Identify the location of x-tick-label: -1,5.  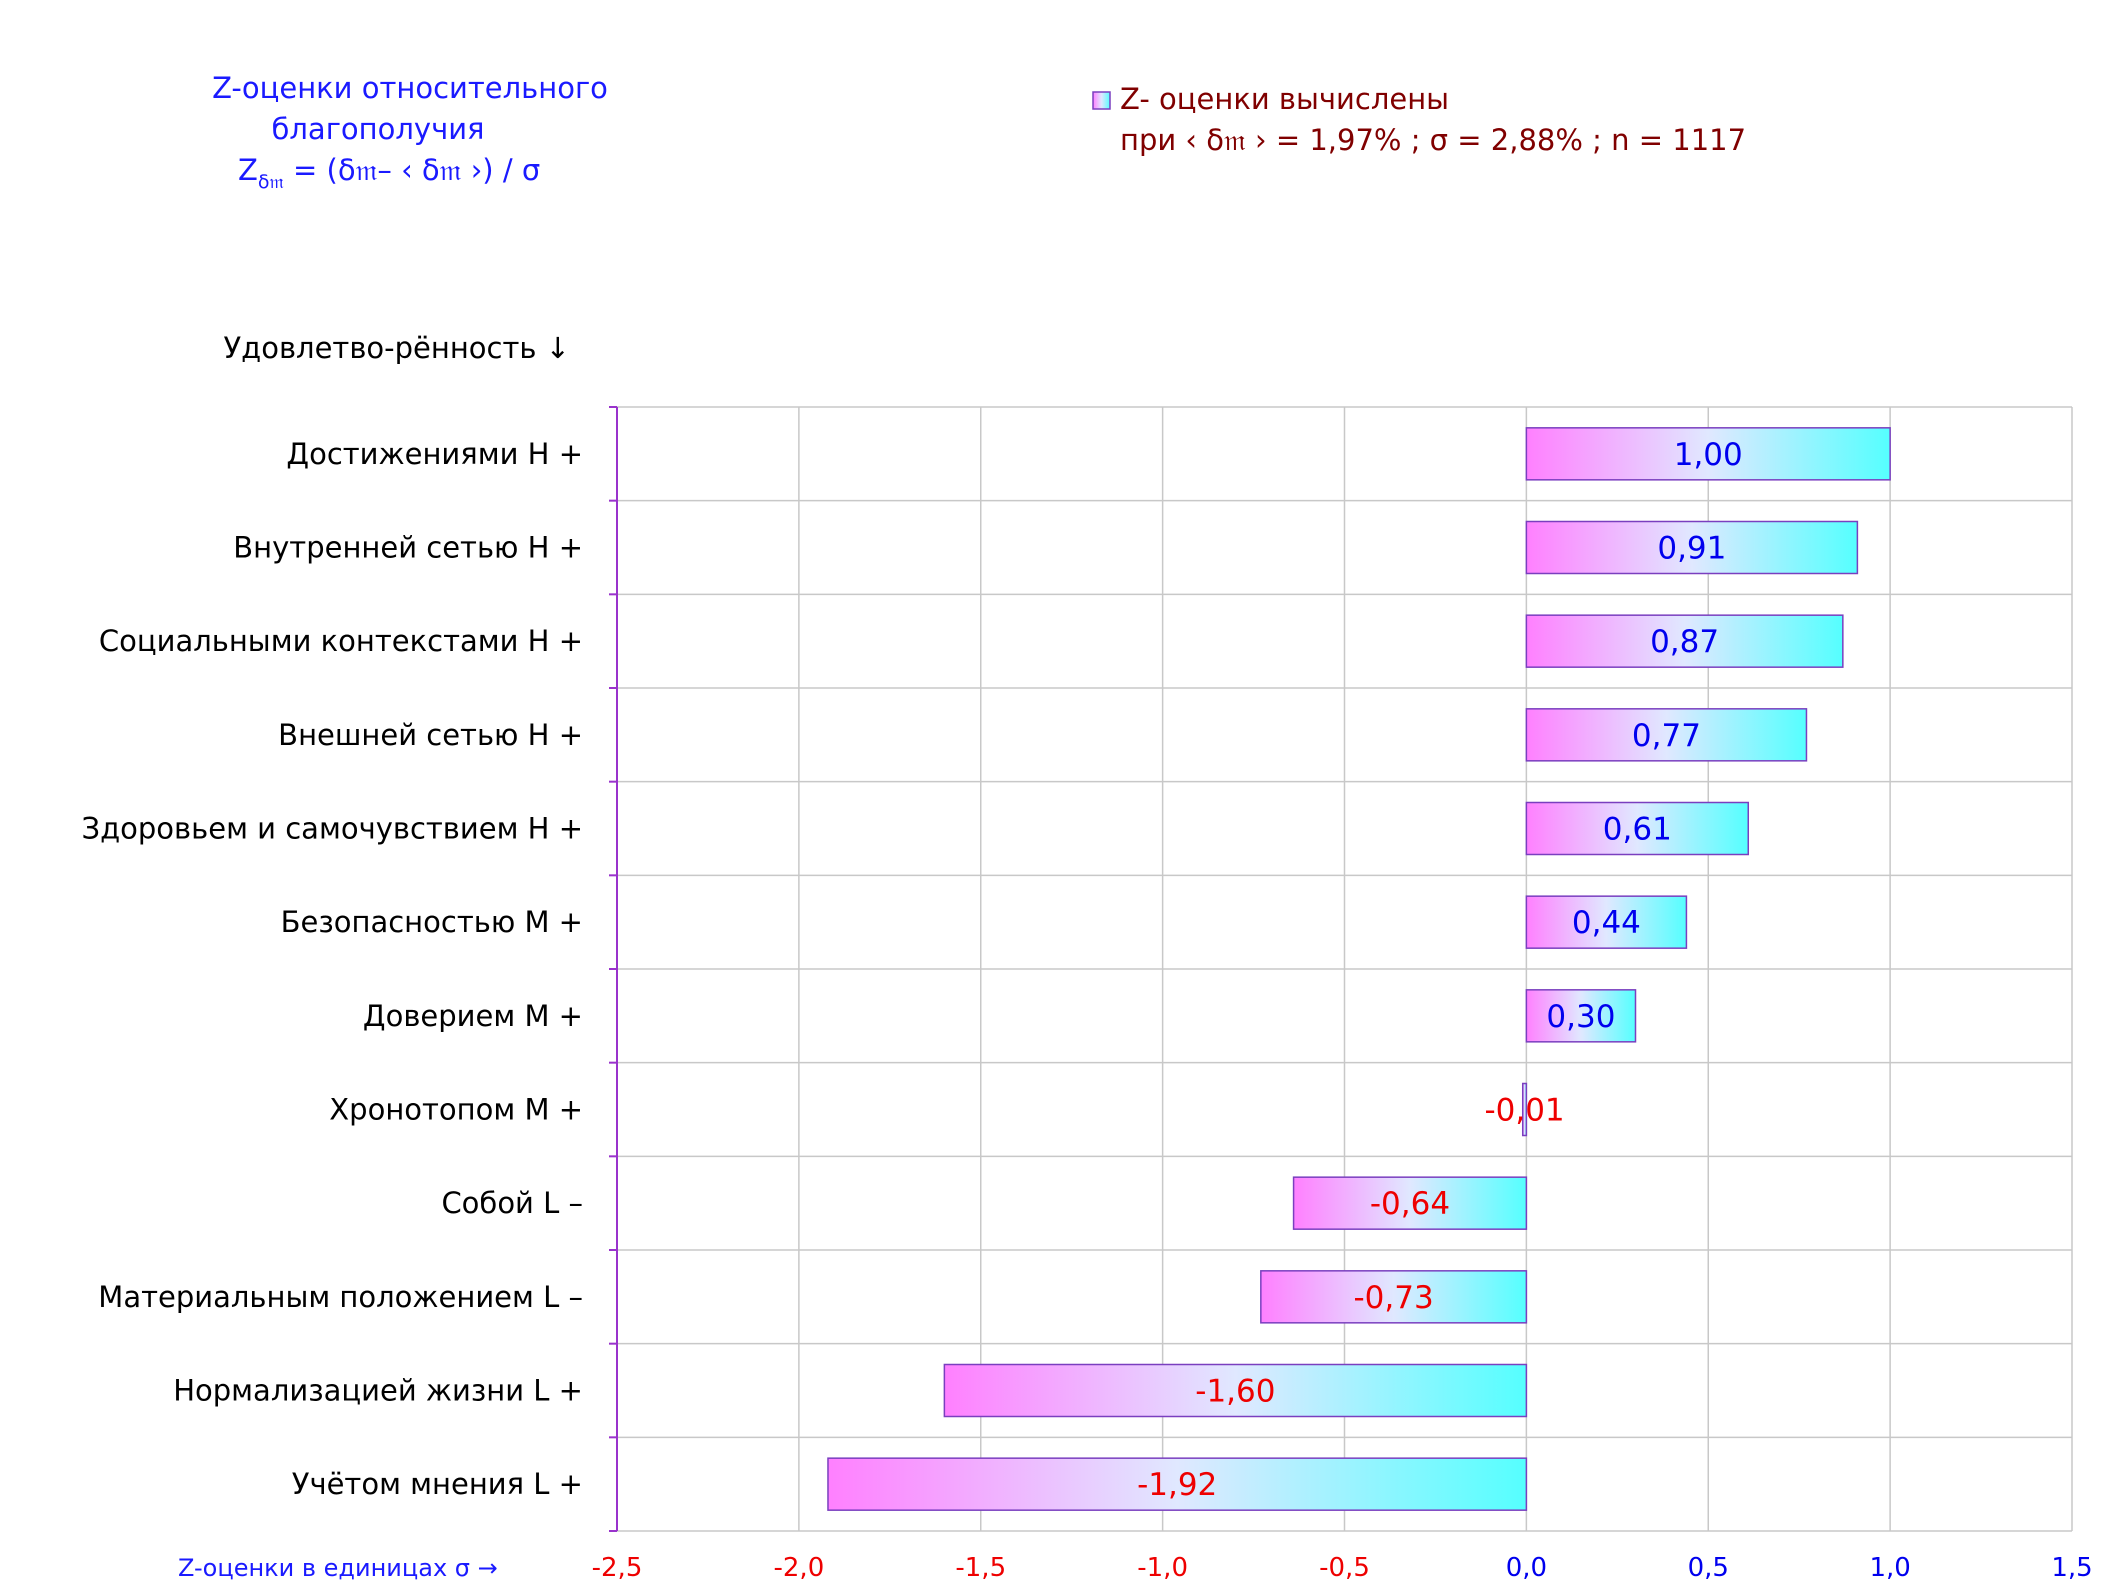
(980, 1568).